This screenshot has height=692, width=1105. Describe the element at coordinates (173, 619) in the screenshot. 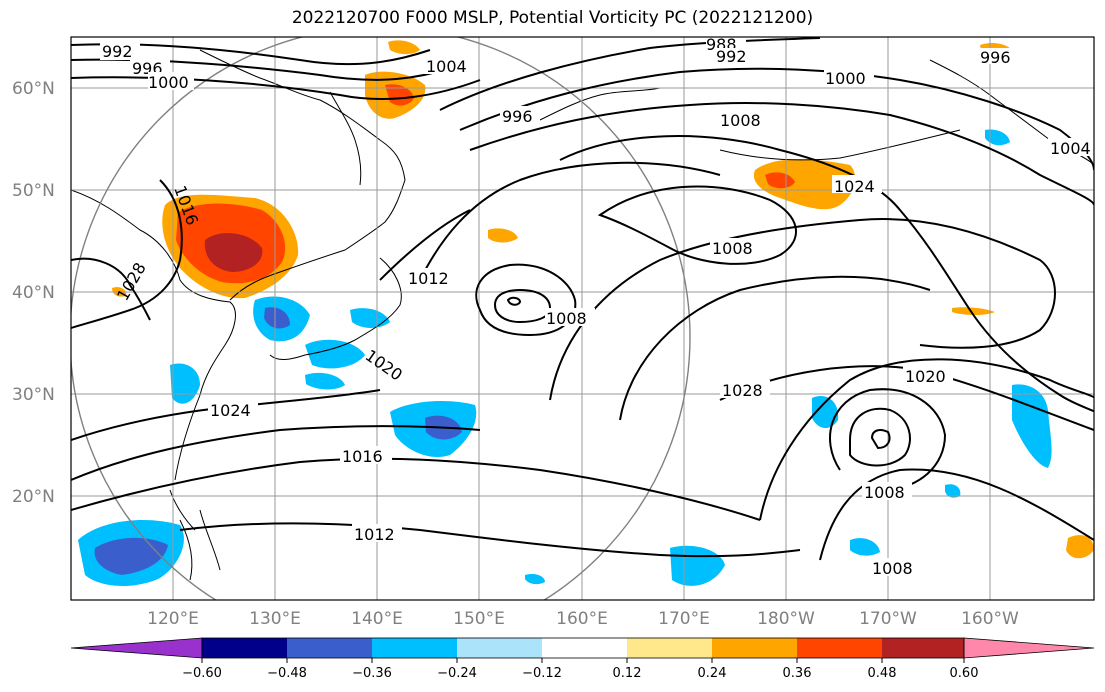

I see `lon-label: 120°E` at that location.